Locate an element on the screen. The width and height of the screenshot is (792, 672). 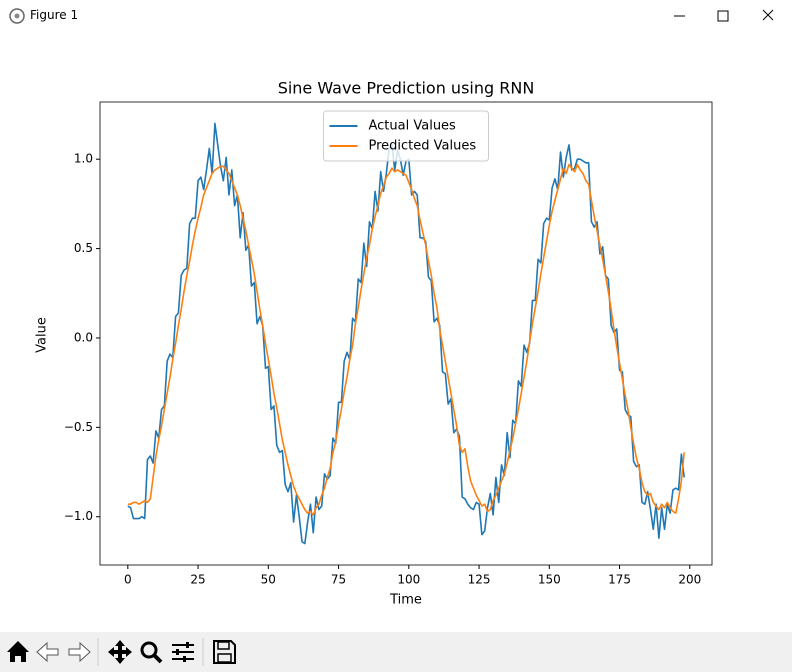
x-tick-label: 175 is located at coordinates (619, 580).